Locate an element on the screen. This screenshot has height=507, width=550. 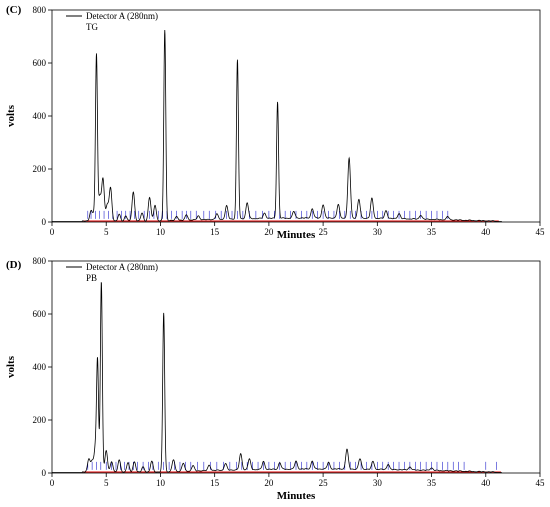
panel-label: (C) is located at coordinates (14, 10).